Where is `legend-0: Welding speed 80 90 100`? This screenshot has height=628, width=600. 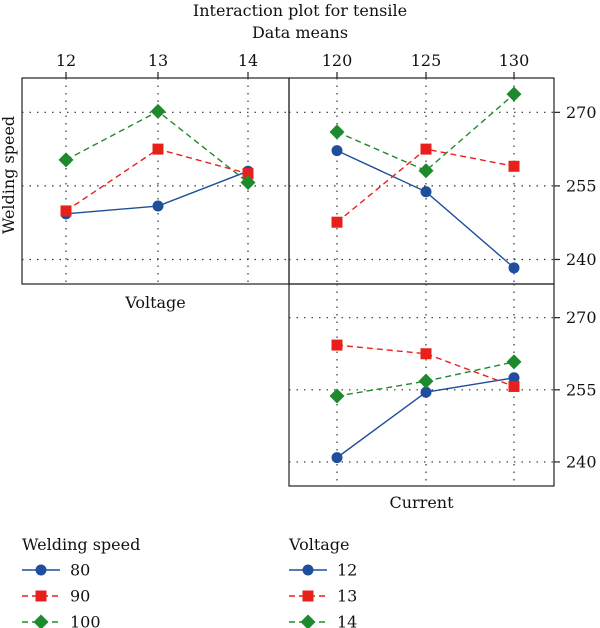 legend-0: Welding speed 80 90 100 is located at coordinates (81, 581).